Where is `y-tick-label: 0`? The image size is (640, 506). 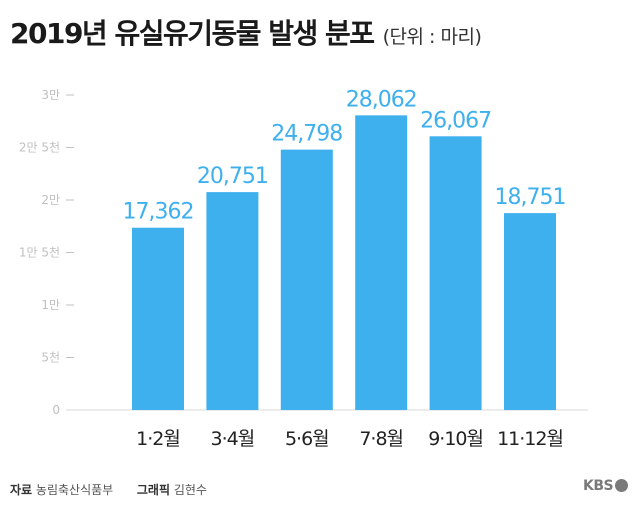
y-tick-label: 0 is located at coordinates (56, 410).